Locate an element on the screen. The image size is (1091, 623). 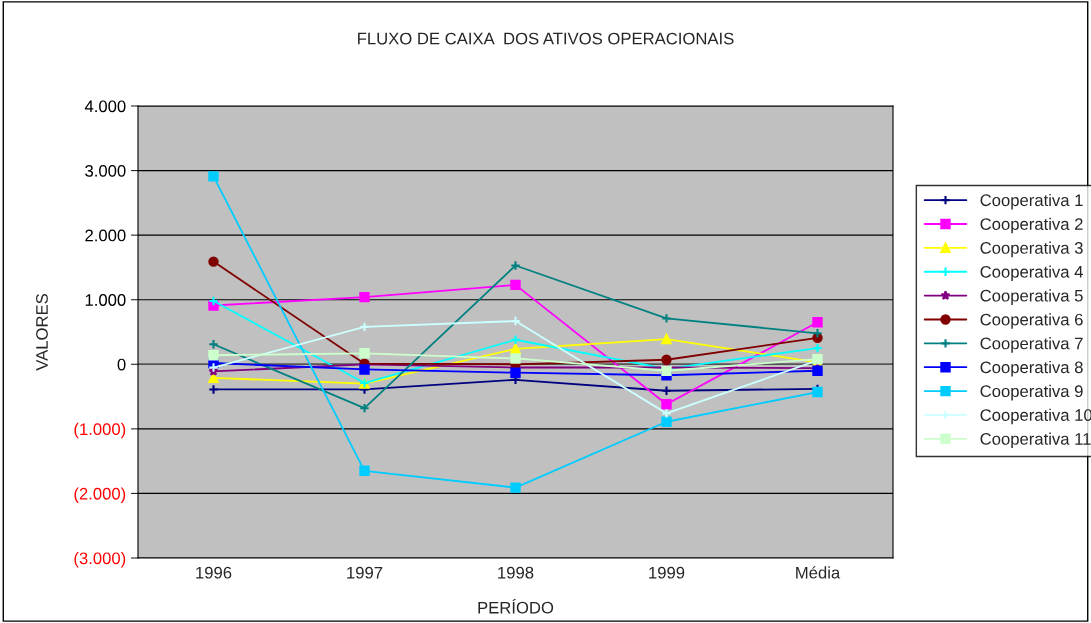
y-tick-label: (3.000) is located at coordinates (100, 559).